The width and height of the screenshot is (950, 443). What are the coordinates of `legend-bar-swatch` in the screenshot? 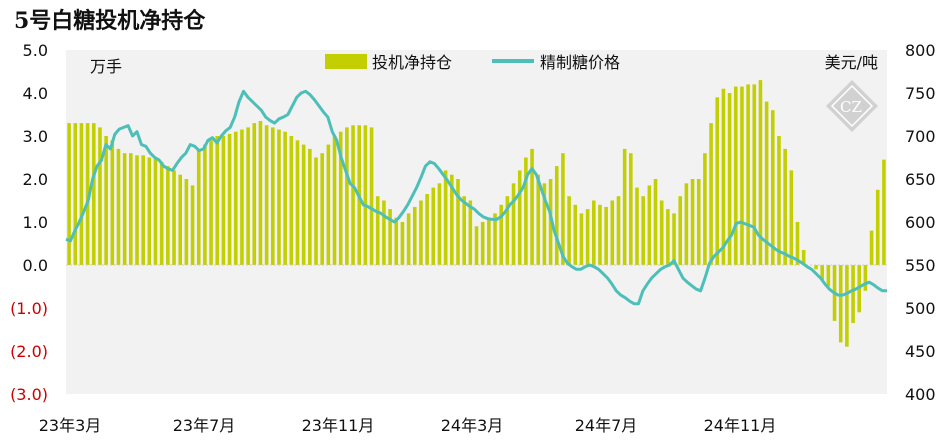 It's located at (346, 61).